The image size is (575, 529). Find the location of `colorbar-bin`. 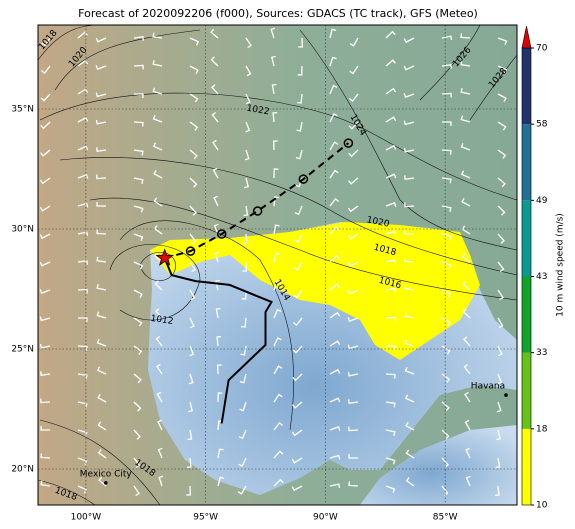

colorbar-bin is located at coordinates (526, 390).